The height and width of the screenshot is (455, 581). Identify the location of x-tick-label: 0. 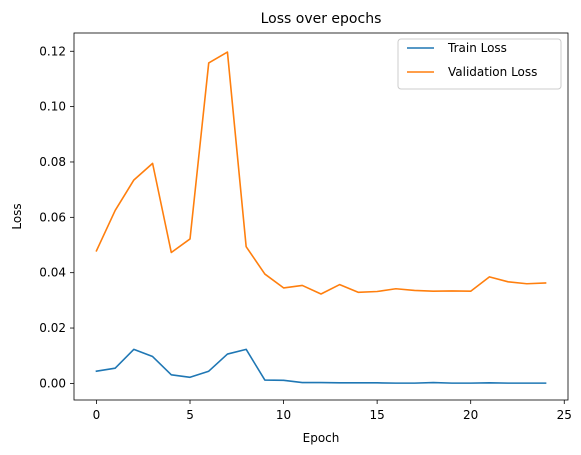
(97, 415).